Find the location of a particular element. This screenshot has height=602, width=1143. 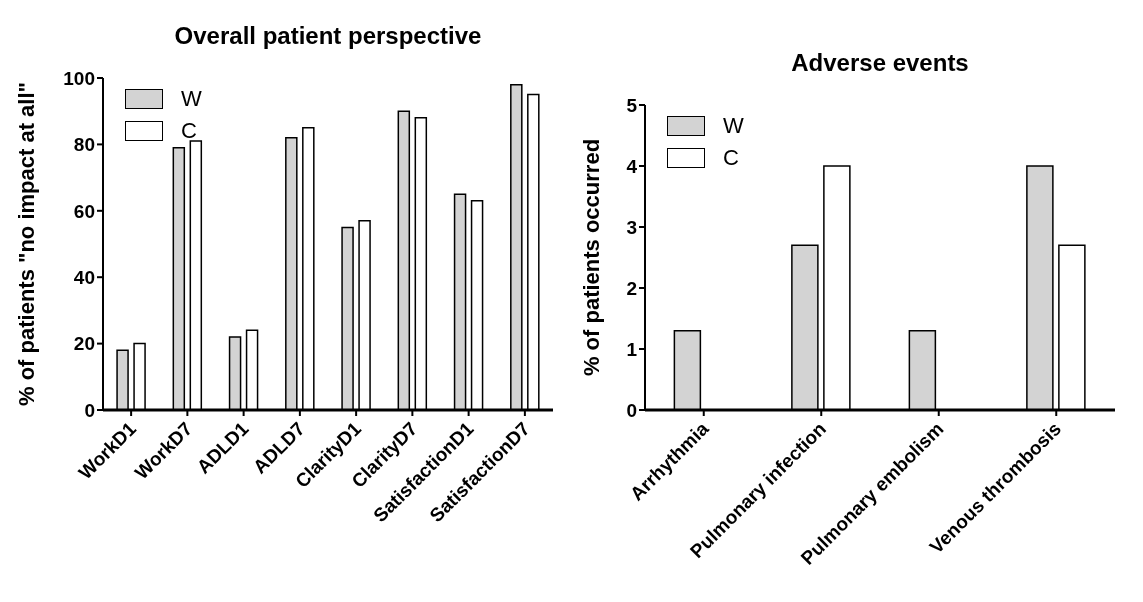

y-tick-label: 40 is located at coordinates (84, 277).